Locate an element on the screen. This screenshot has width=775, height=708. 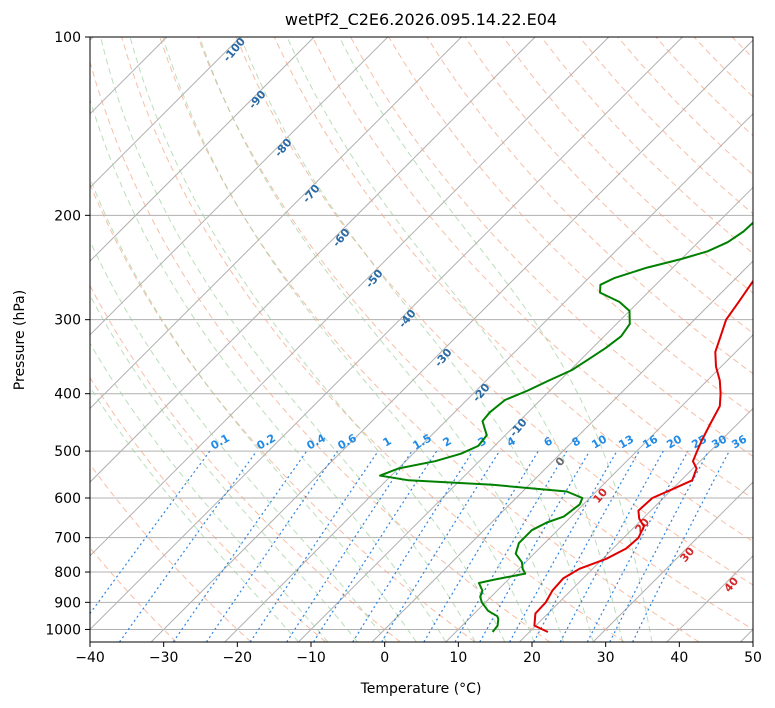
moist-adiabat-line is located at coordinates (209, 492).